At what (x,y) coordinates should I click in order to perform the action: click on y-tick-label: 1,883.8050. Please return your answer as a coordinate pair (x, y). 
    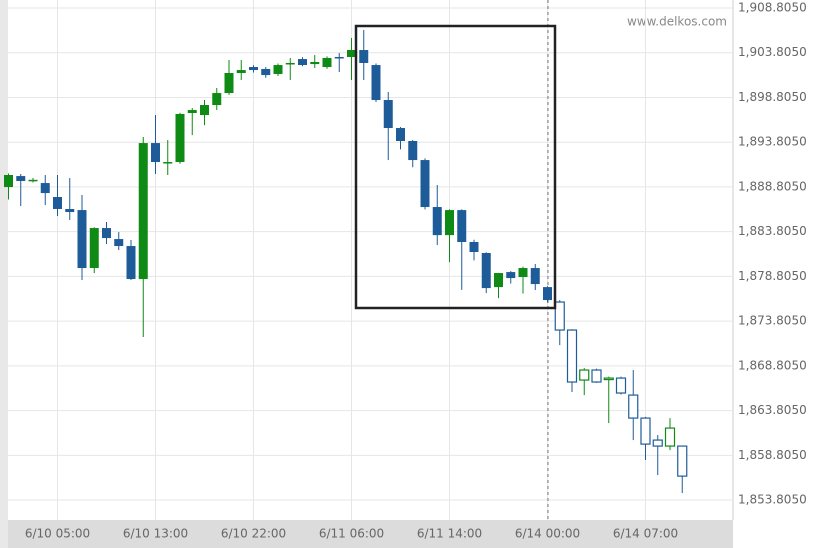
    Looking at the image, I should click on (772, 231).